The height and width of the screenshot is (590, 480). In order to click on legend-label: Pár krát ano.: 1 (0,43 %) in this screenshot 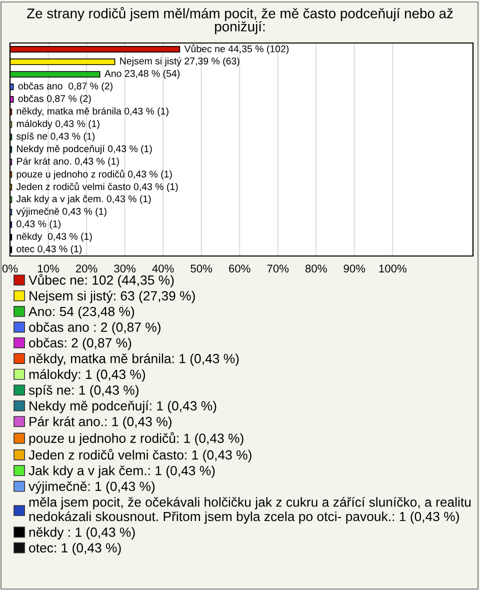, I will do `click(101, 422)`.